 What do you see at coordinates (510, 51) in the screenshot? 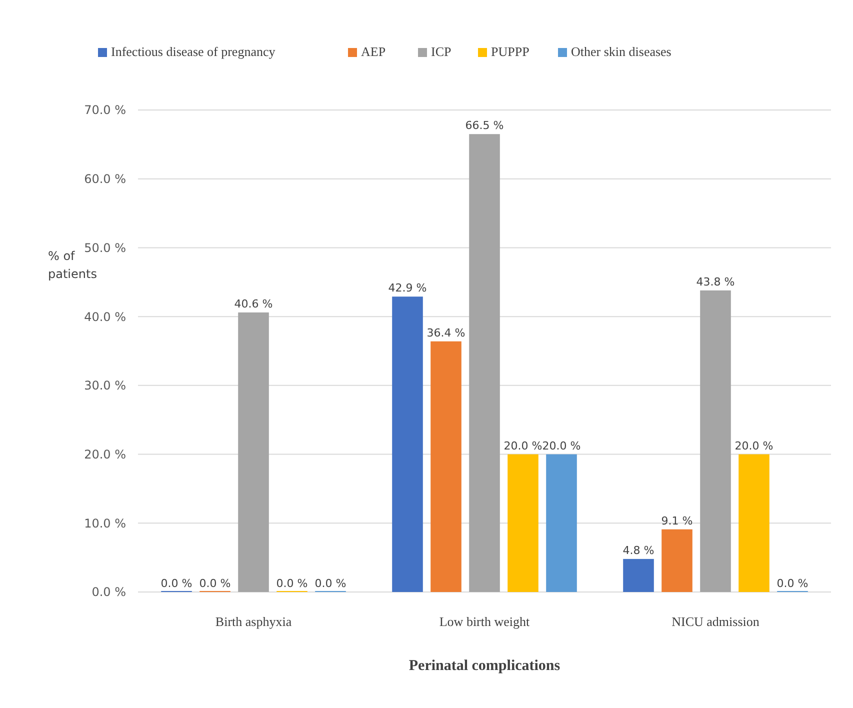
I see `legend-label: PUPPP` at bounding box center [510, 51].